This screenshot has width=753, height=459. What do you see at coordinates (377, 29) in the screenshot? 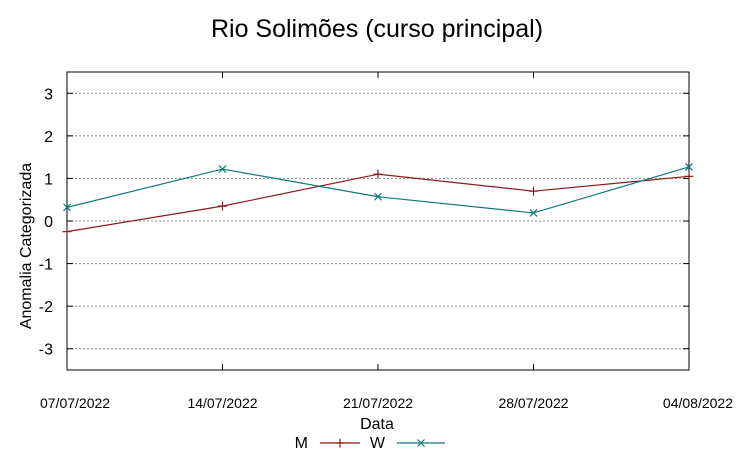
I see `chart-title: Rio Solimões (curso principal)` at bounding box center [377, 29].